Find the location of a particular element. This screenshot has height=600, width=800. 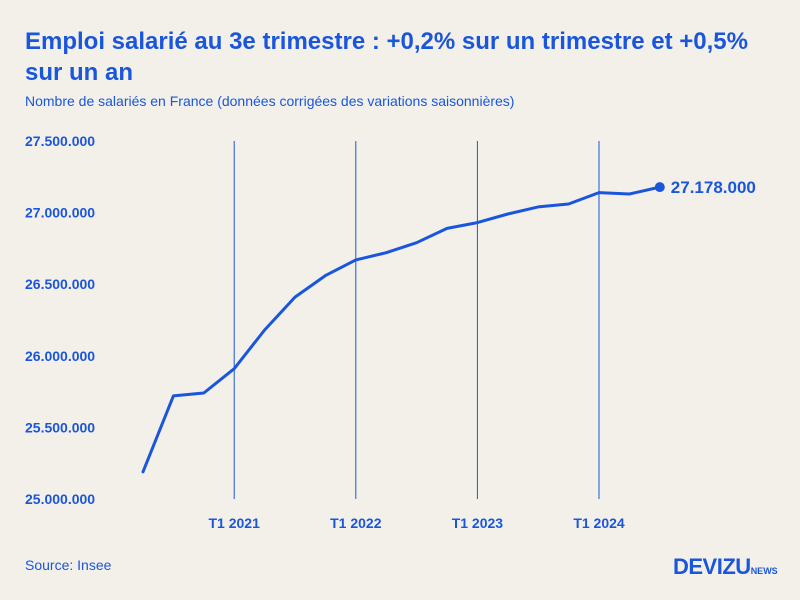

y-tick-label: 26.500.000 is located at coordinates (60, 284).